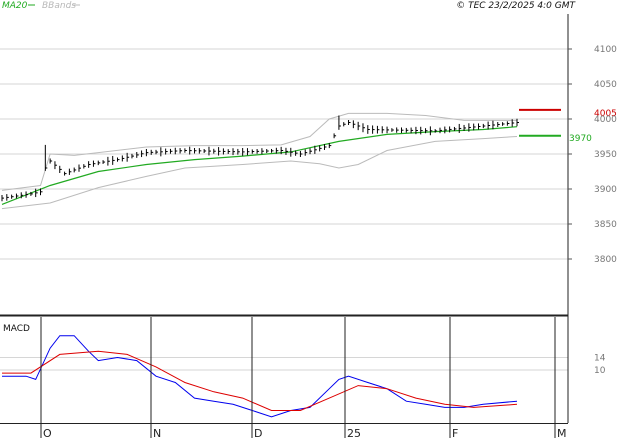 The width and height of the screenshot is (627, 445). I want to click on x-tick-label: D, so click(258, 433).